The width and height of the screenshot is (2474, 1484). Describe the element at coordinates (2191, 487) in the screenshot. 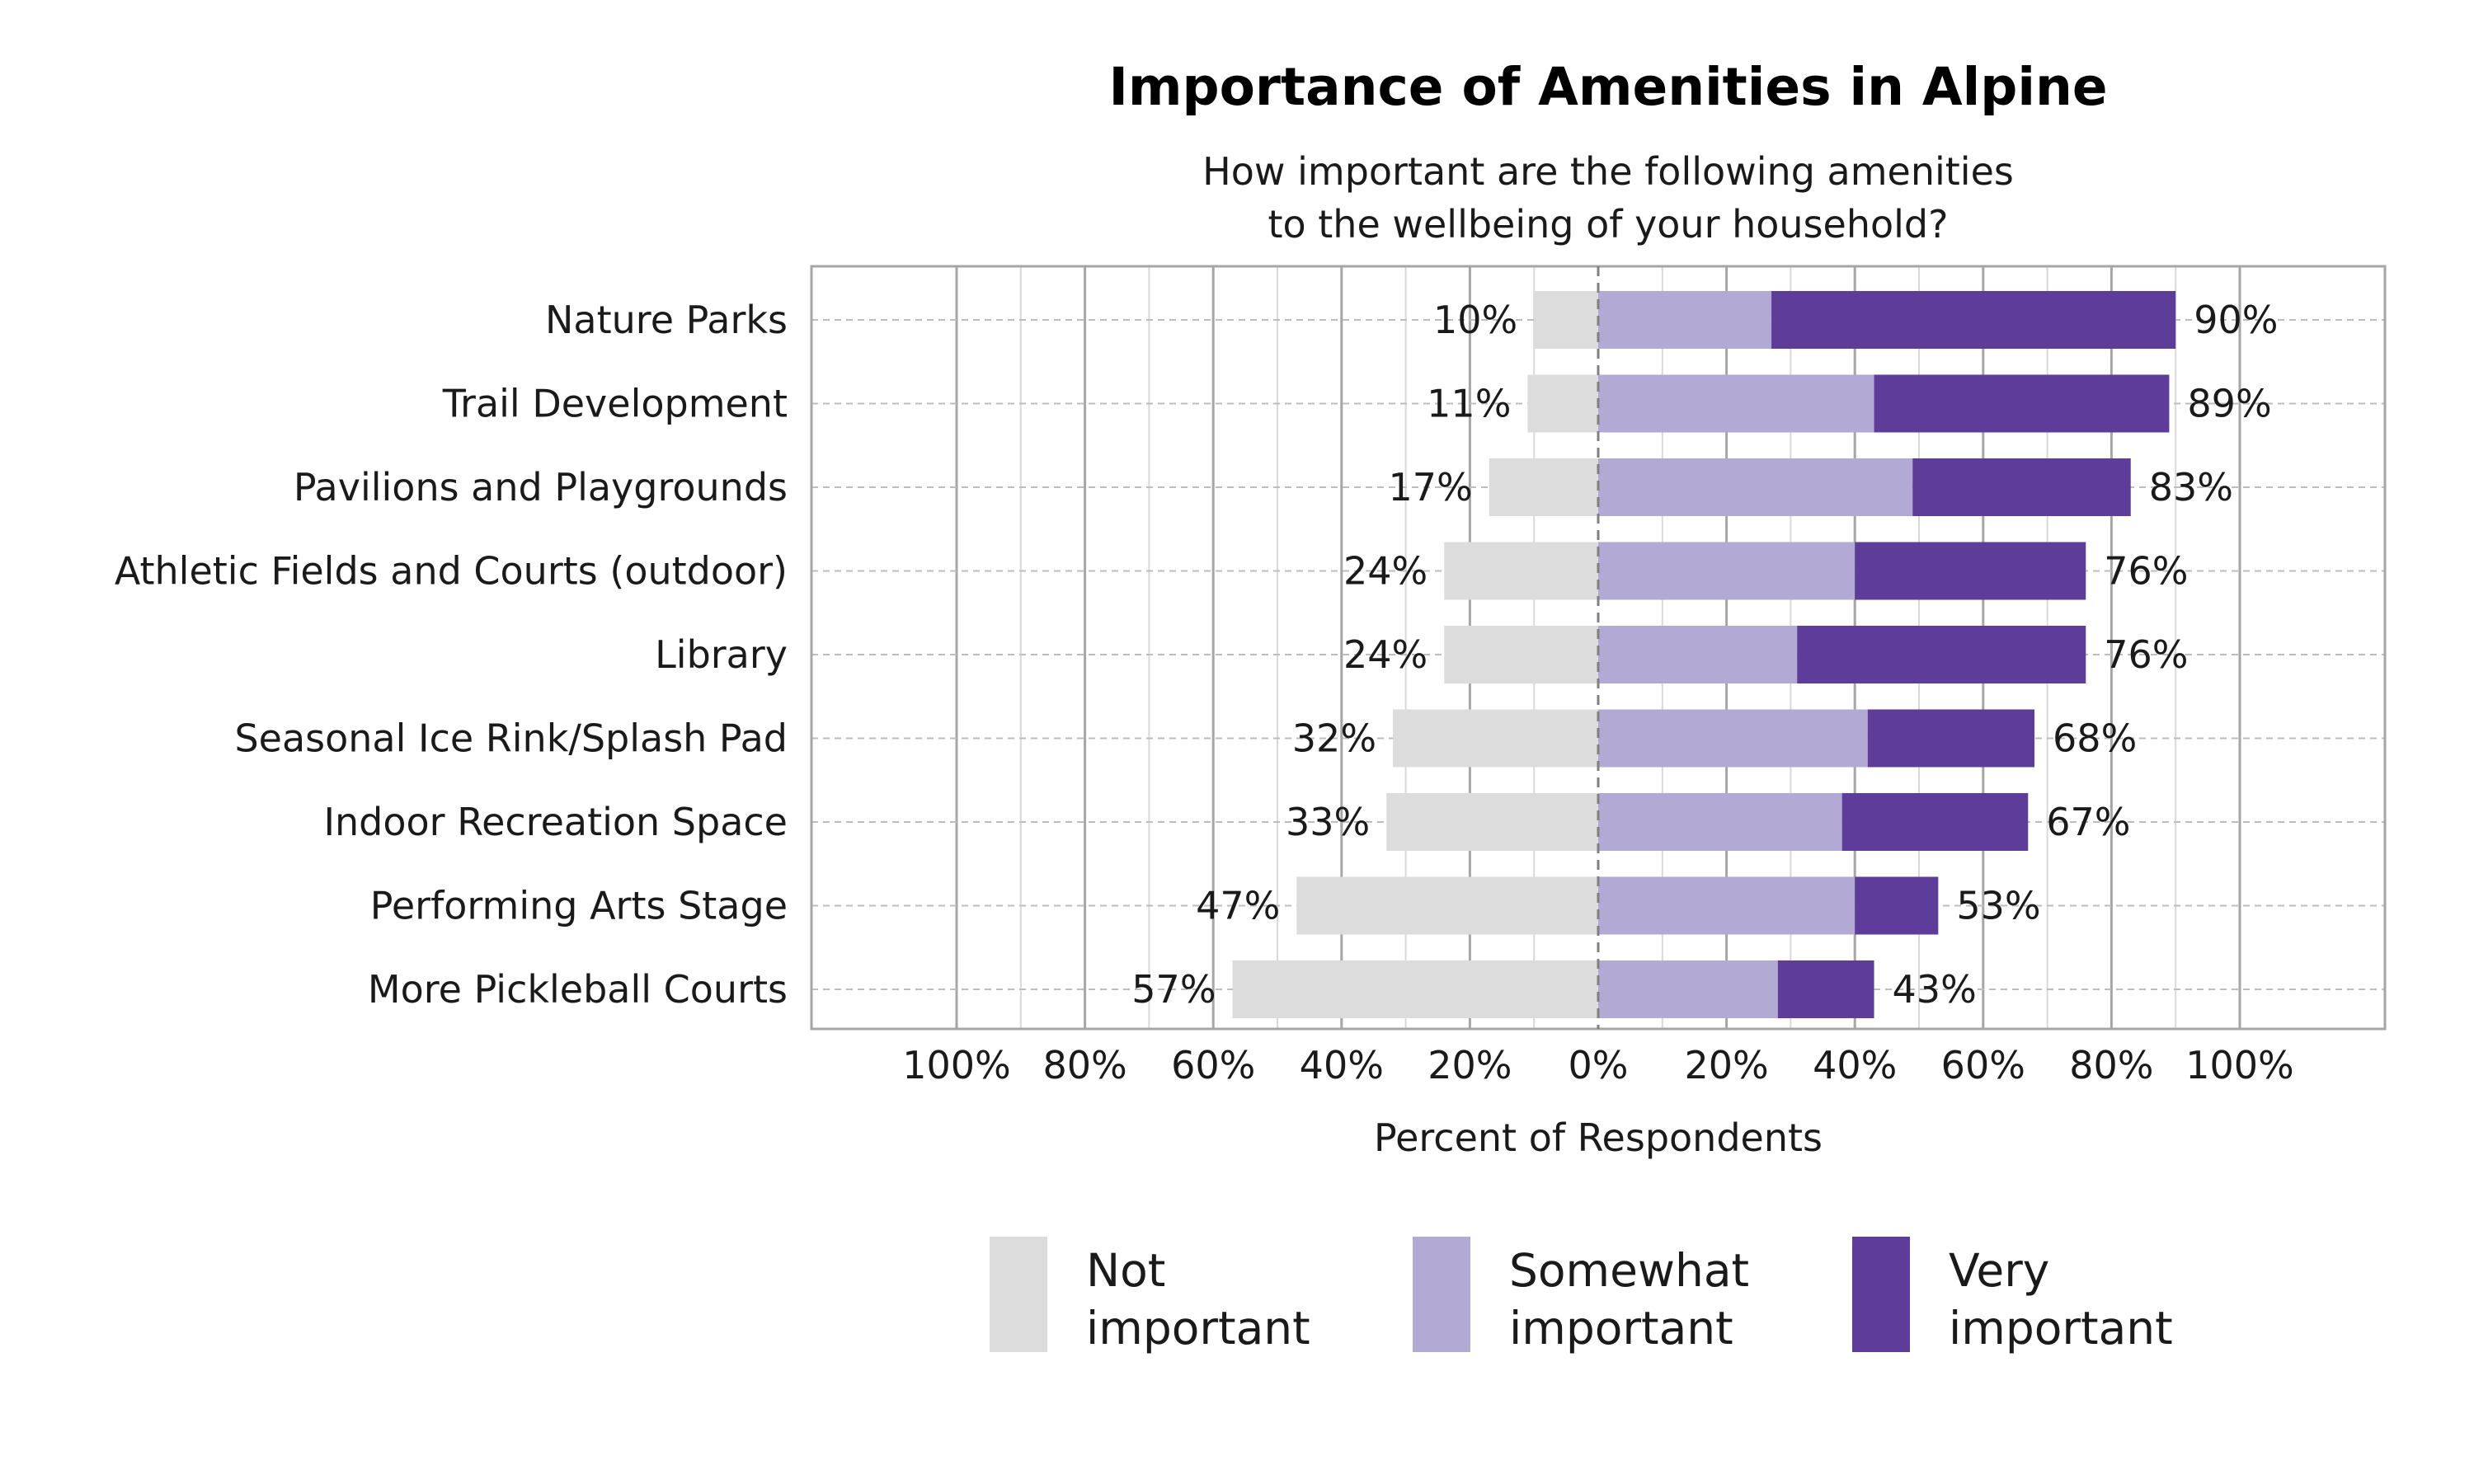

I see `data-label-positive: 83%` at that location.